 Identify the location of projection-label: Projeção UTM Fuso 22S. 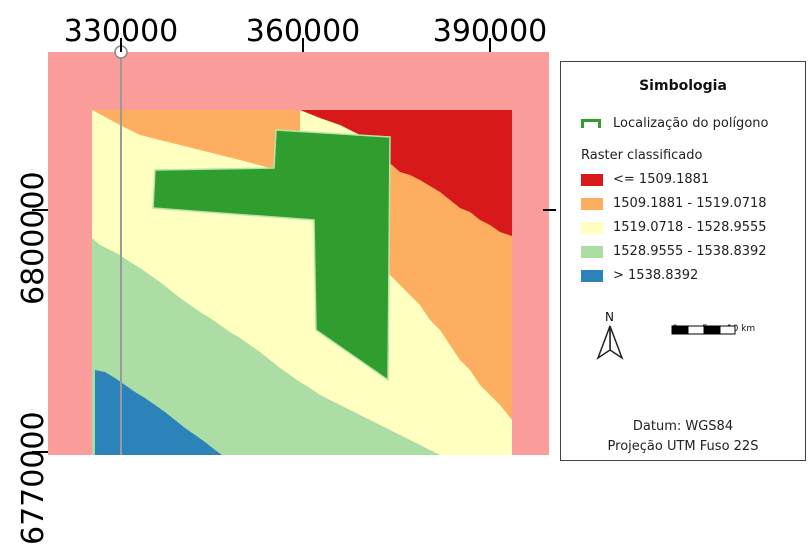
(683, 446).